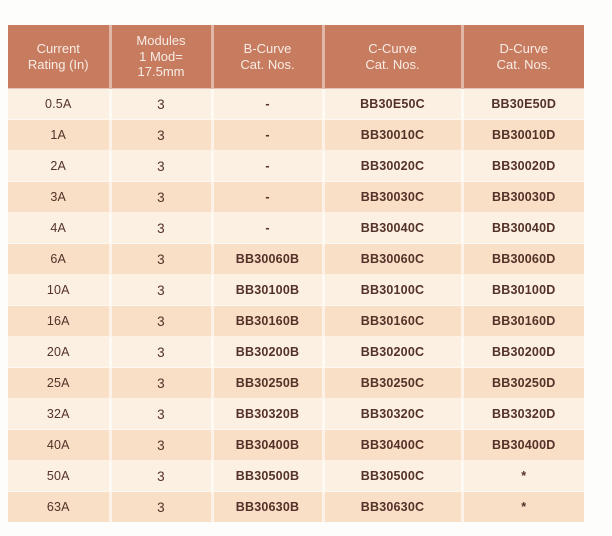 The image size is (612, 536). I want to click on column-header-d-curve: D-Curve Cat. Nos., so click(522, 57).